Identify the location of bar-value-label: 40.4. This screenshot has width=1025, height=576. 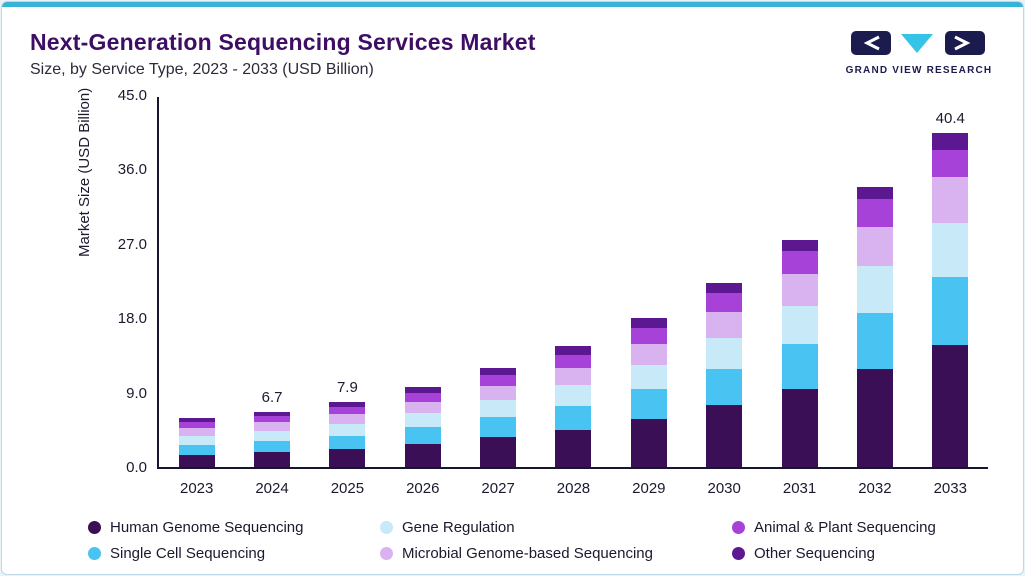
(950, 119).